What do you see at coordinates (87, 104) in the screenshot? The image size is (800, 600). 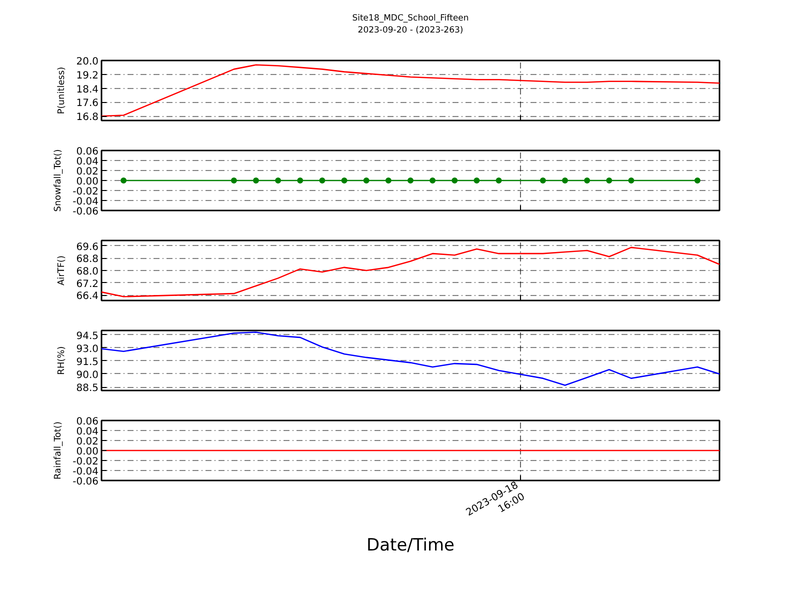 I see `y-tick-label: 17.6` at bounding box center [87, 104].